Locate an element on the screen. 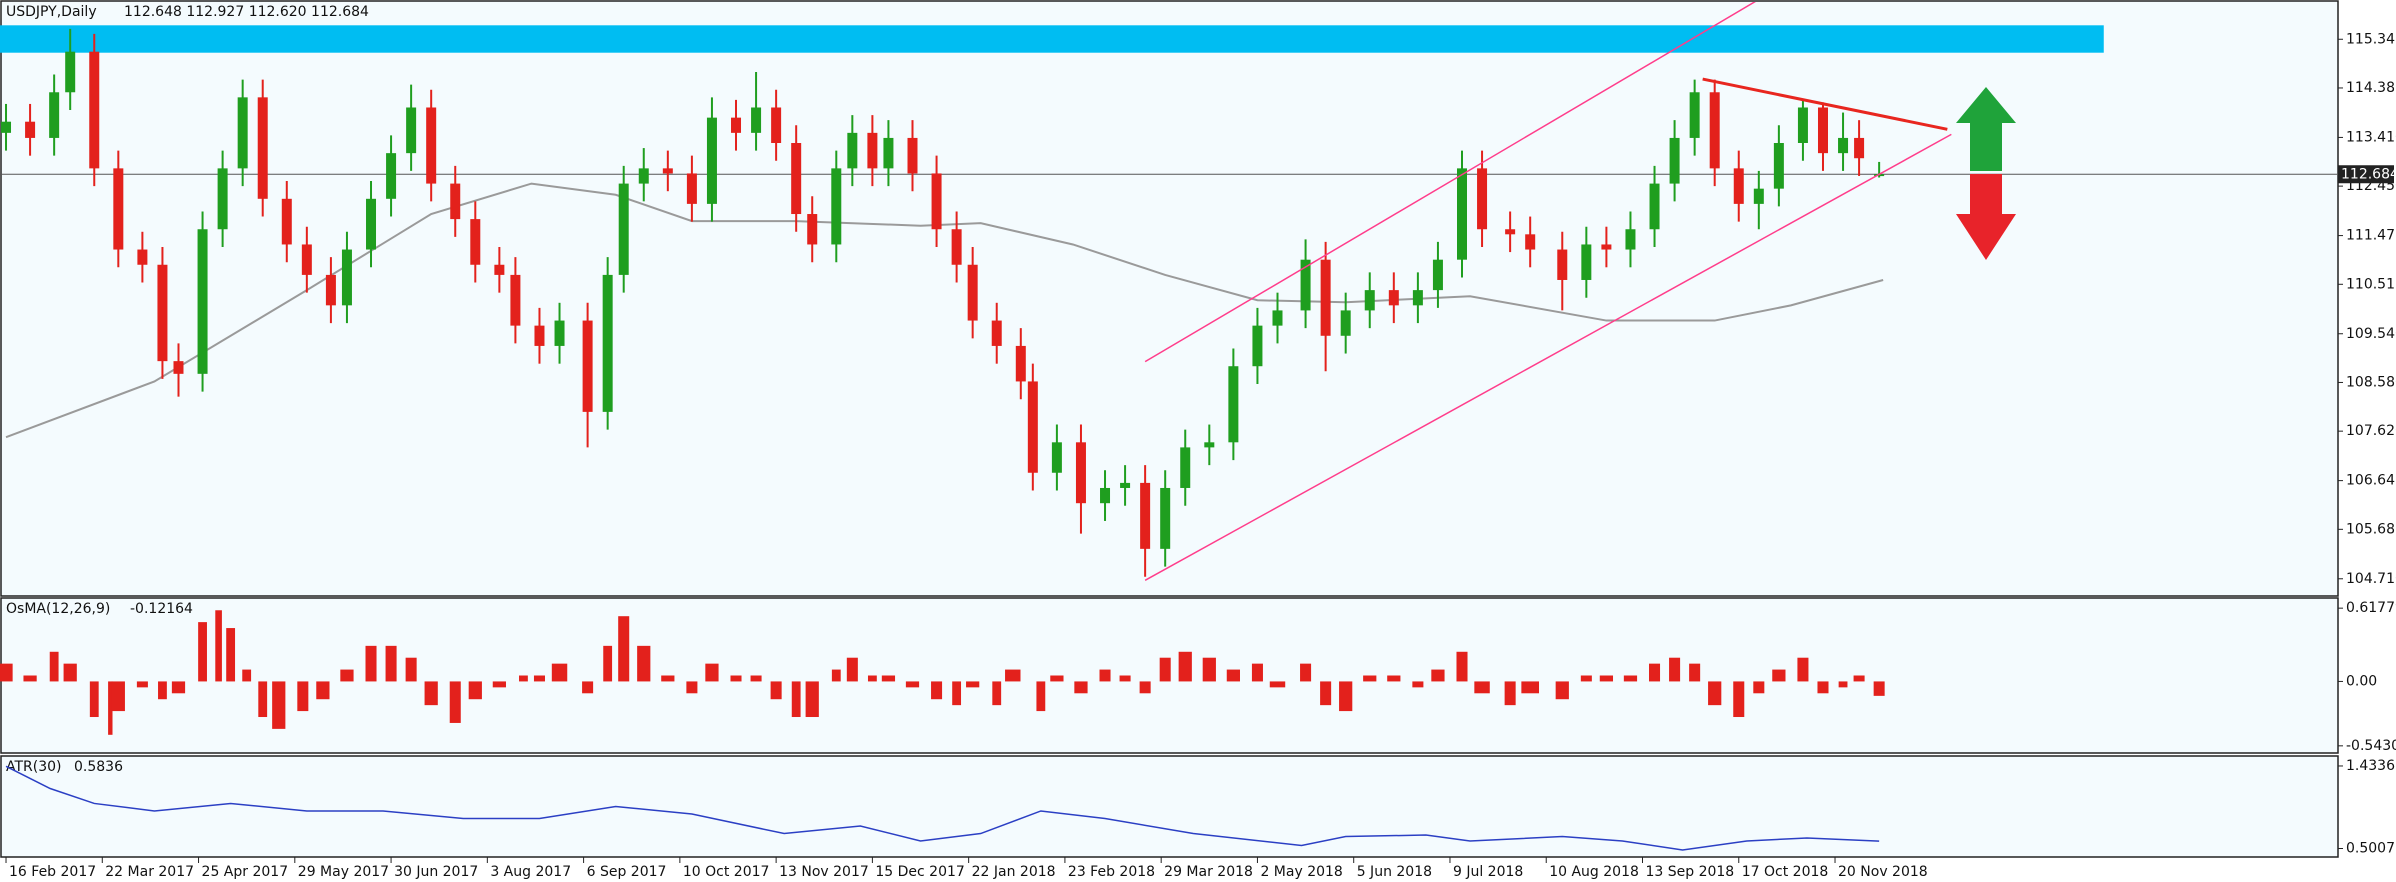 The height and width of the screenshot is (882, 2396). atr-panel is located at coordinates (1169, 806).